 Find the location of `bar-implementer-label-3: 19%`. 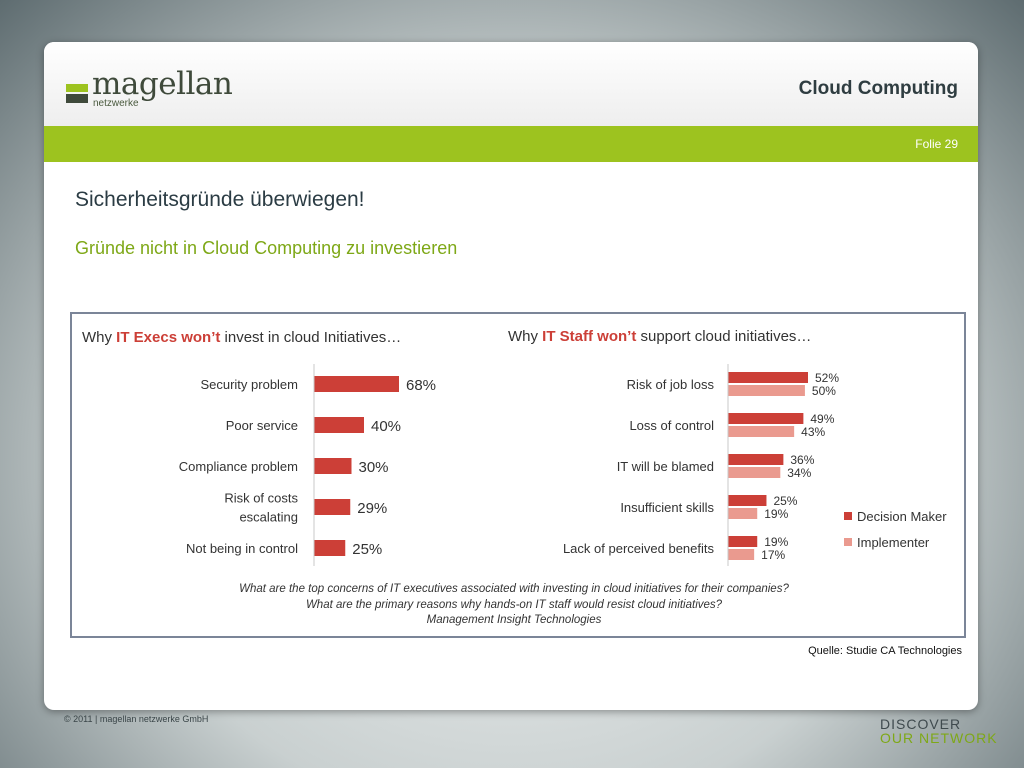

bar-implementer-label-3: 19% is located at coordinates (776, 514).